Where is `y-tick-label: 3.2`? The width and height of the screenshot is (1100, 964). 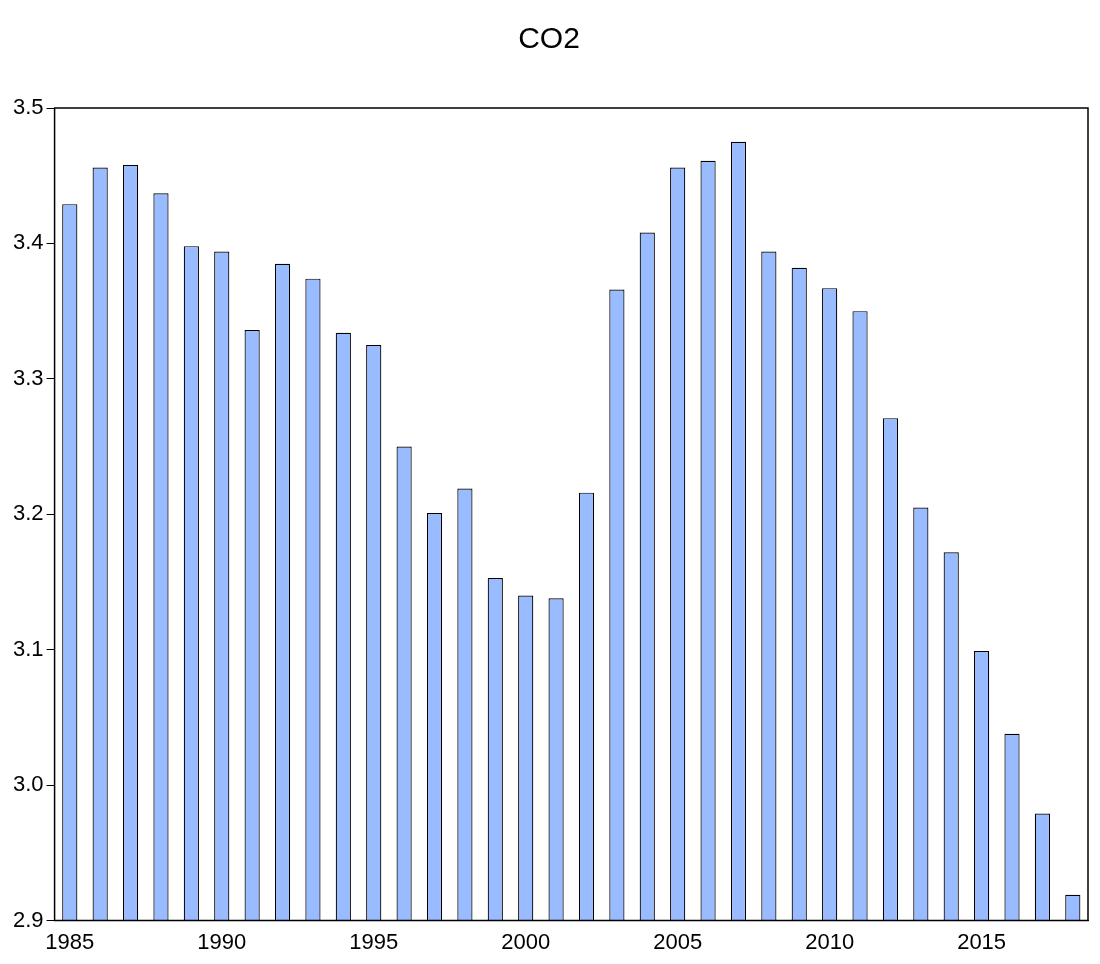
y-tick-label: 3.2 is located at coordinates (28, 513).